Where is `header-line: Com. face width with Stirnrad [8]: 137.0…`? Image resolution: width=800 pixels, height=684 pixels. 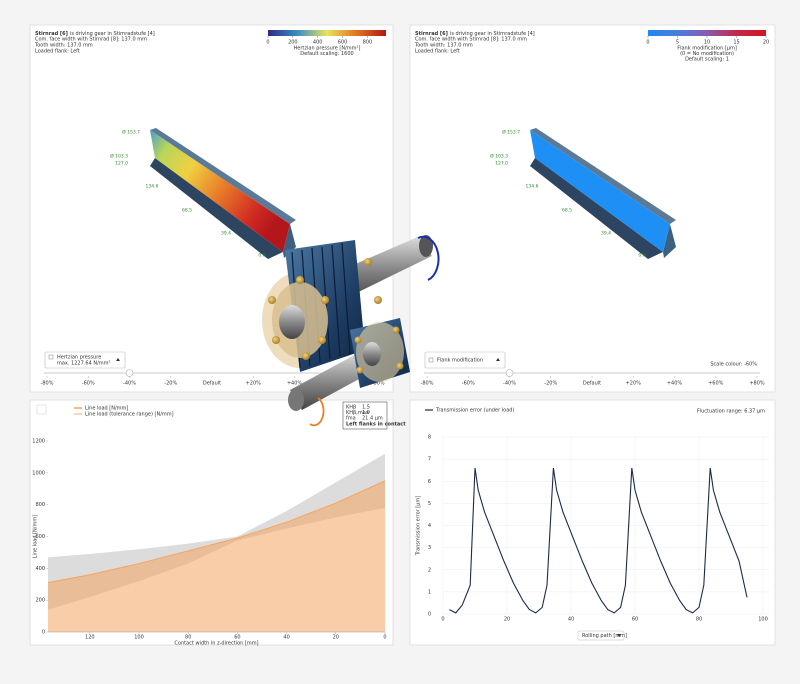 header-line: Com. face width with Stirnrad [8]: 137.0… is located at coordinates (471, 40).